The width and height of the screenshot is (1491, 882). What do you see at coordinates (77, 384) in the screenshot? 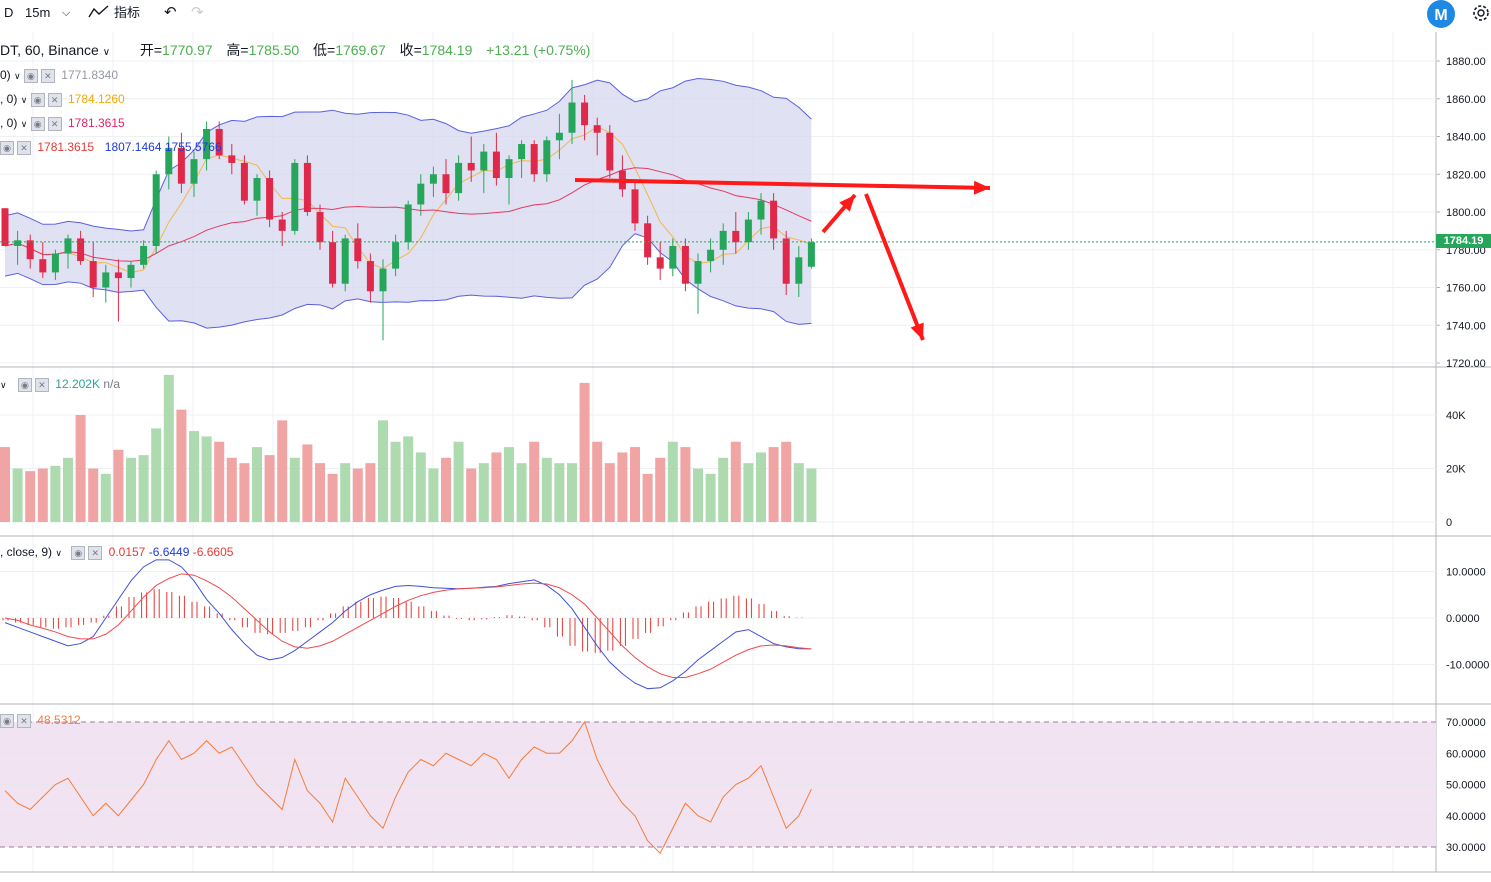
I see `volume-value: 12.202K` at bounding box center [77, 384].